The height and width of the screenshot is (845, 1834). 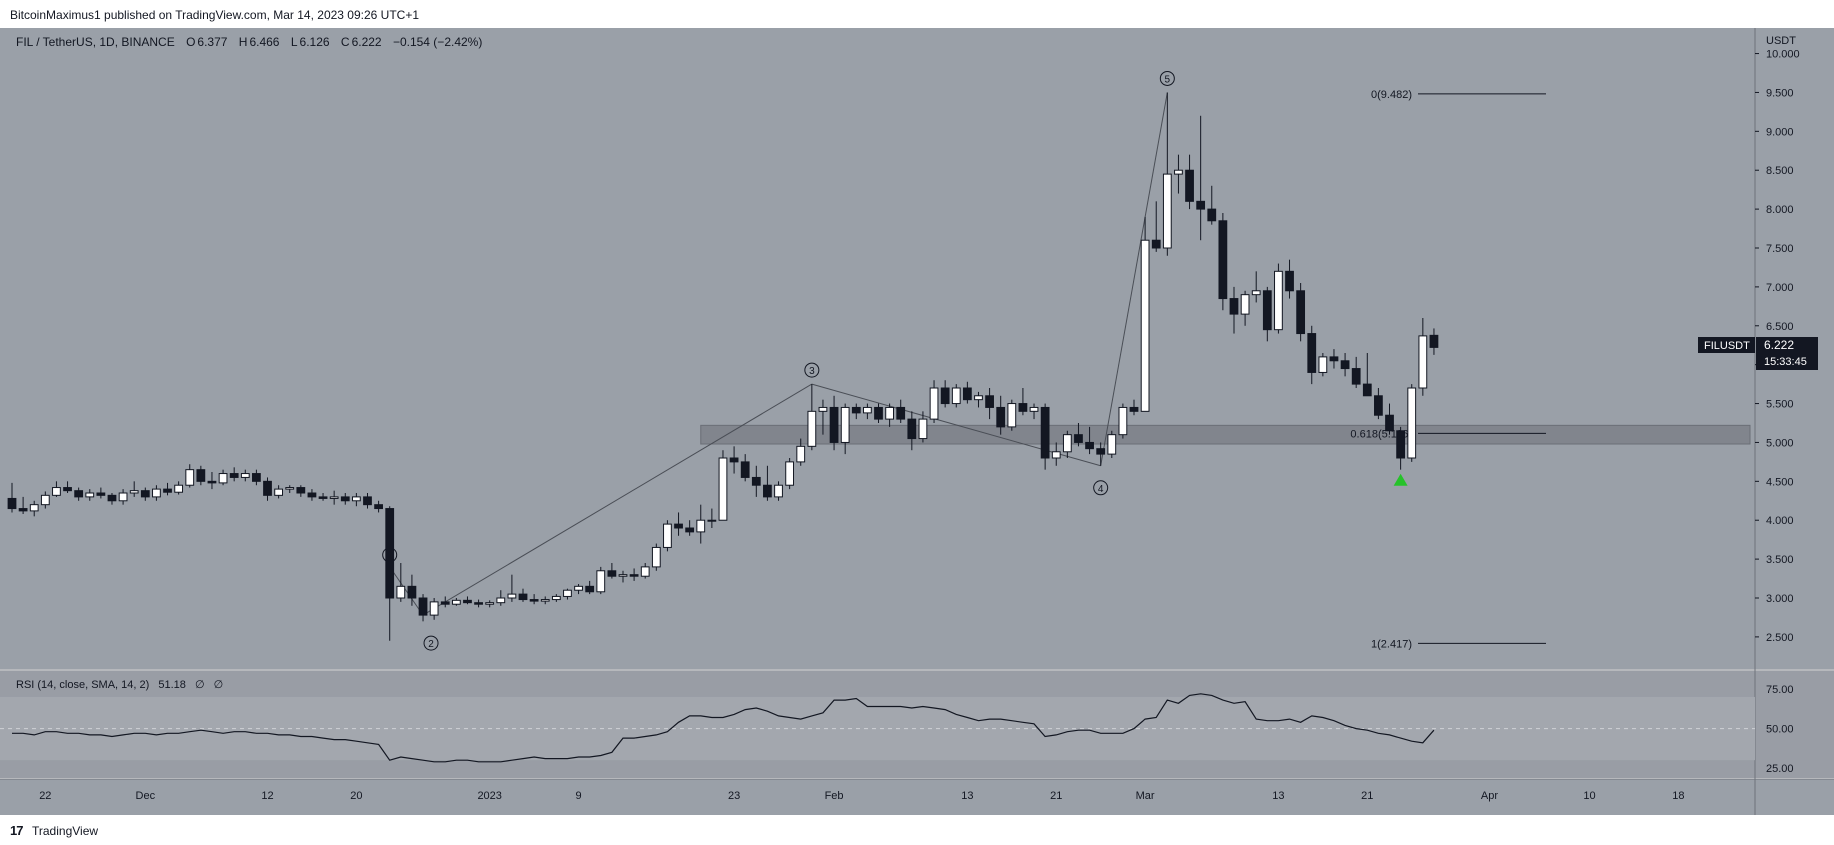 I want to click on price-tick-label: 3.500, so click(x=1780, y=560).